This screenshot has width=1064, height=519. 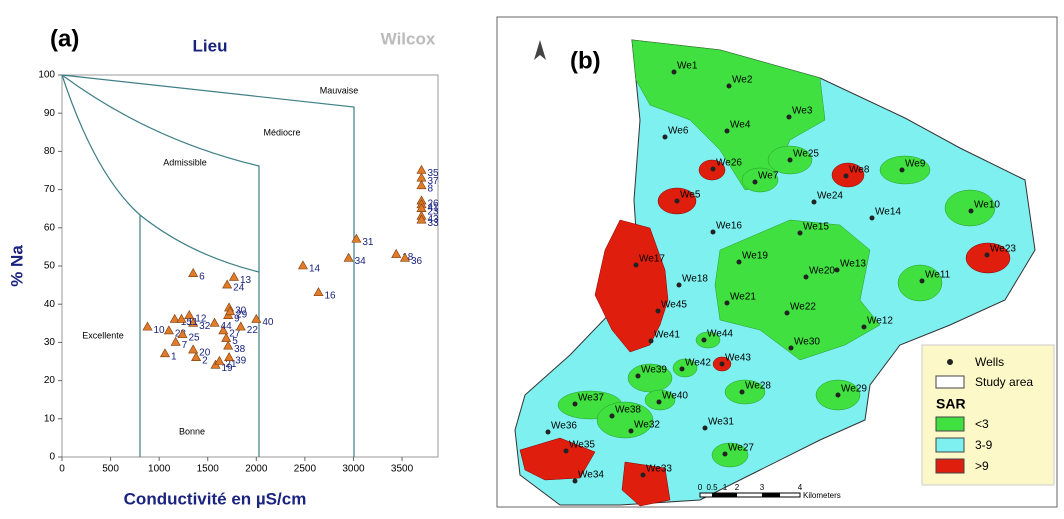 I want to click on well-label: We11, so click(x=938, y=275).